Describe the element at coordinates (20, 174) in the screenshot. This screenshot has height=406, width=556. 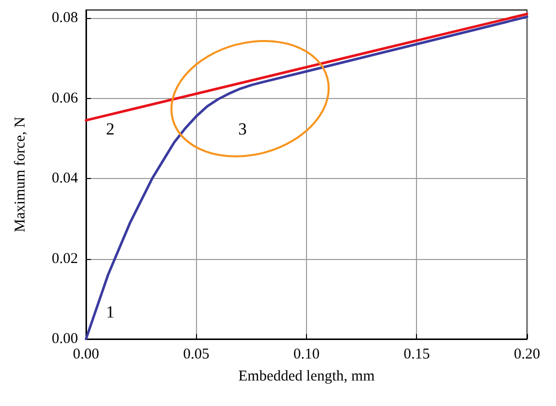
I see `y-axis-title: Maximum force, N` at that location.